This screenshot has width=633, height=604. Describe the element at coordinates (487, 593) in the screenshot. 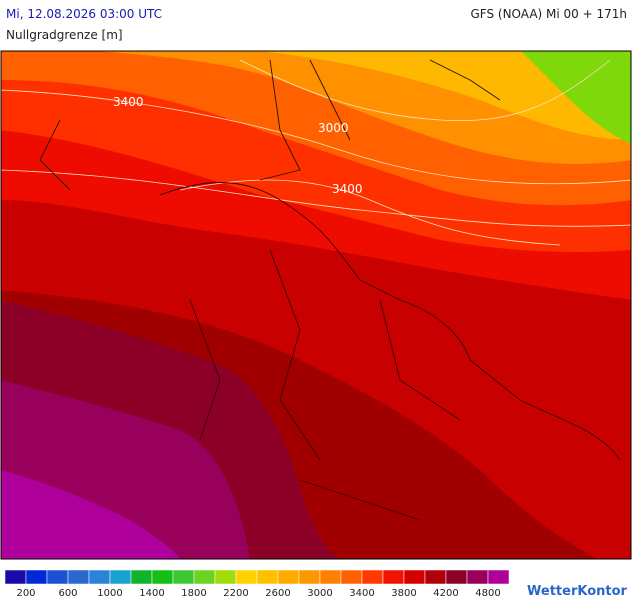

I see `legend-tick-label: 4800` at that location.